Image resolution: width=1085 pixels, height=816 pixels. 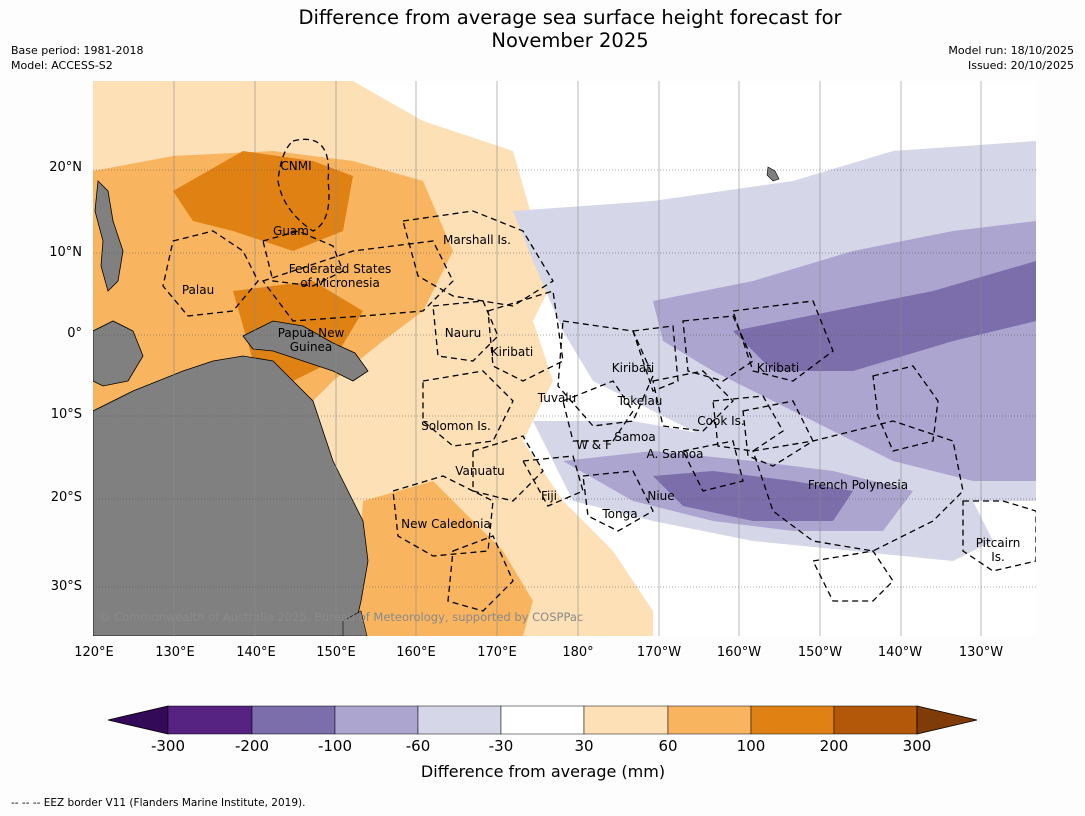 What do you see at coordinates (77, 58) in the screenshot?
I see `meta-left: Base period: 1981-2018 Model: ACCESS-S2` at bounding box center [77, 58].